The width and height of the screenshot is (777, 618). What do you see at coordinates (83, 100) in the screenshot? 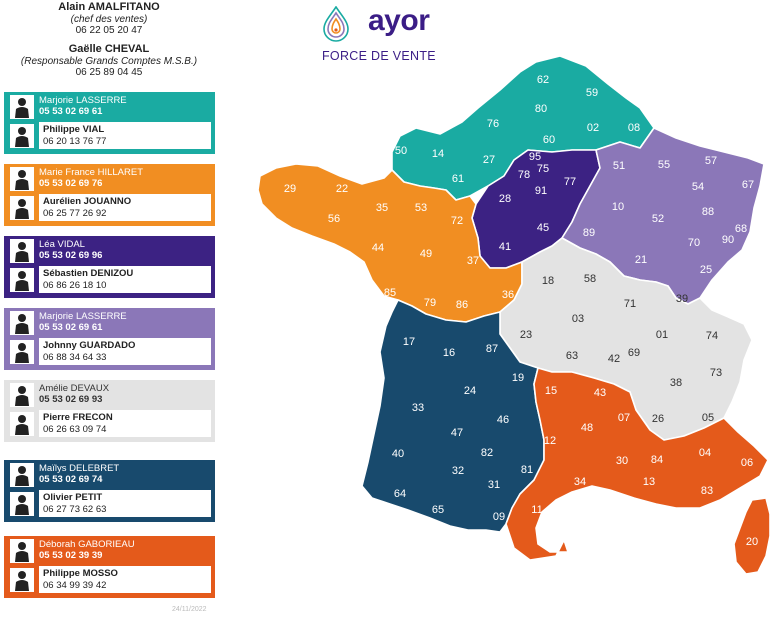
I see `office-contact-name: Marjorie LASSERRE` at bounding box center [83, 100].